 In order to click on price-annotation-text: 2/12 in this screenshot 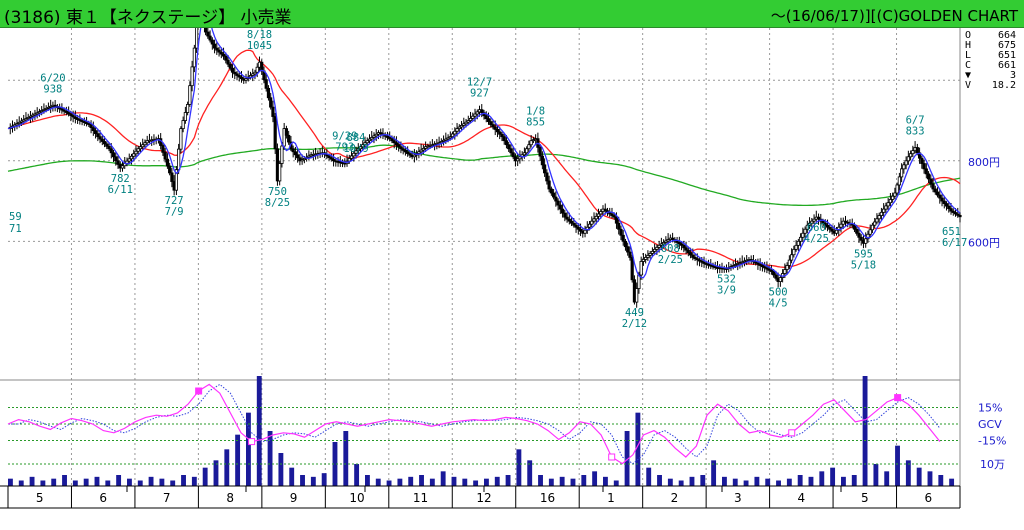, I will do `click(634, 324)`.